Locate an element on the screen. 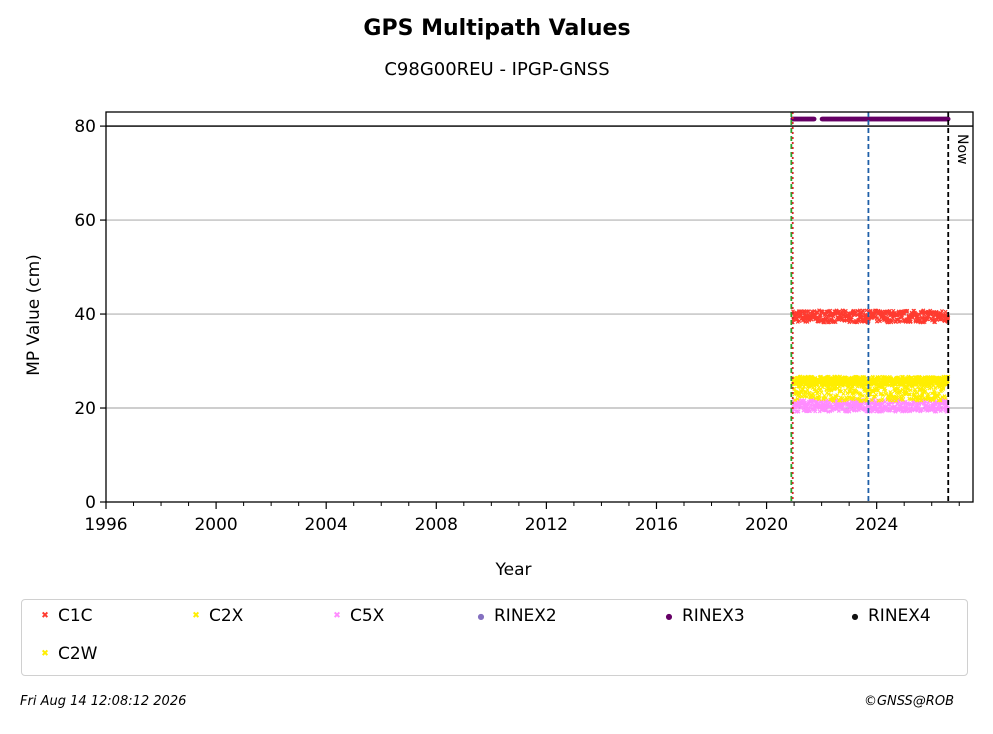  y-tick-label: 60 is located at coordinates (85, 221).